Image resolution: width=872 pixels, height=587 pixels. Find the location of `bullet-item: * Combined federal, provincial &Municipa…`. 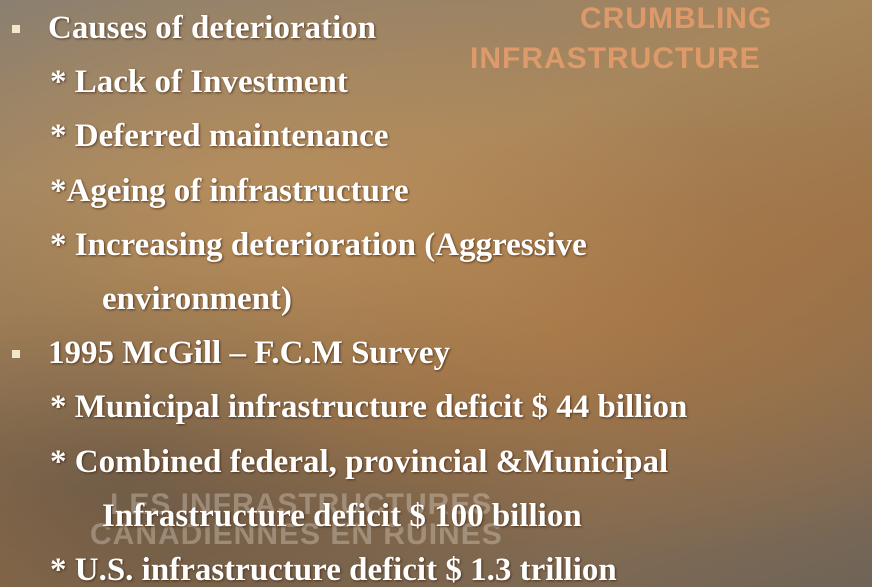

bullet-item: * Combined federal, provincial &Municipa… is located at coordinates (359, 461).